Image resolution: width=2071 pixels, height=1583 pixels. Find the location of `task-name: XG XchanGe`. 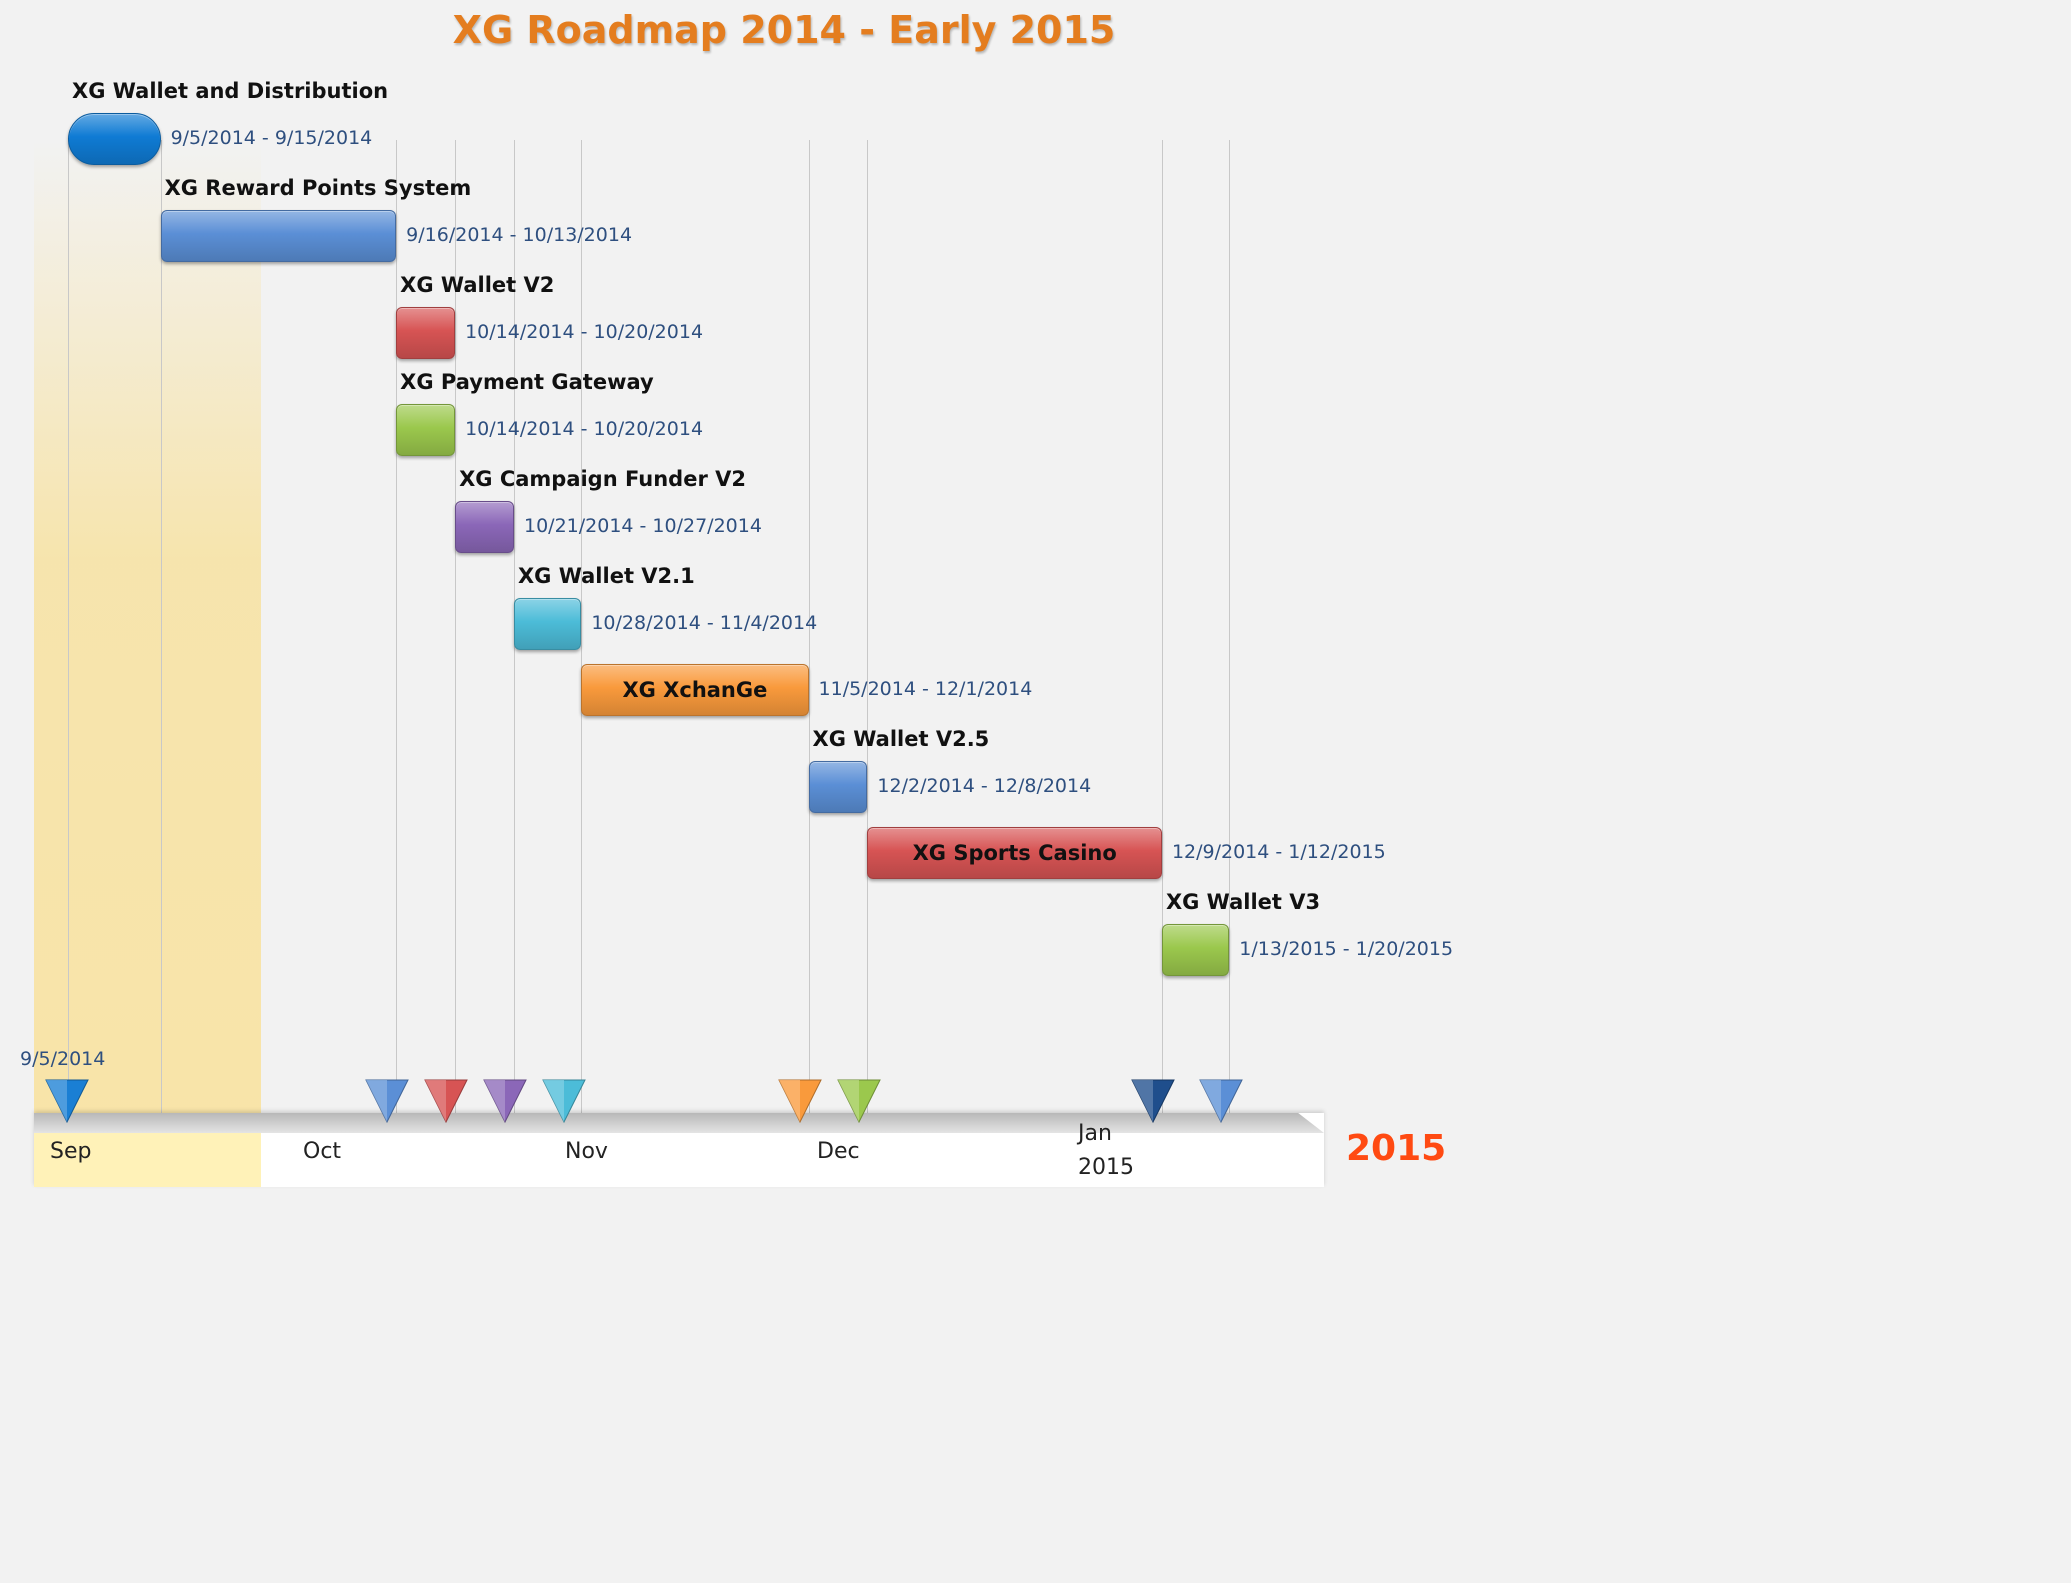

task-name: XG XchanGe is located at coordinates (695, 690).